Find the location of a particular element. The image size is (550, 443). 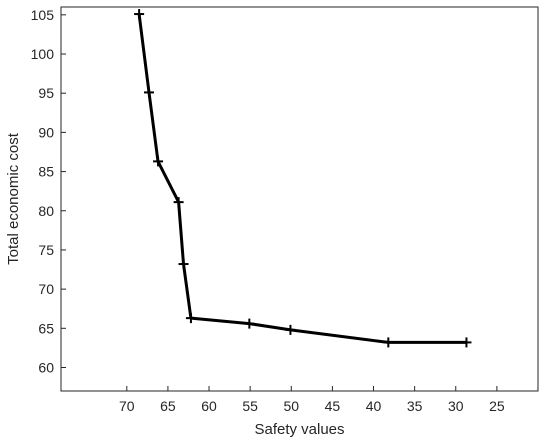

y-tick-label: 95 is located at coordinates (46, 93).